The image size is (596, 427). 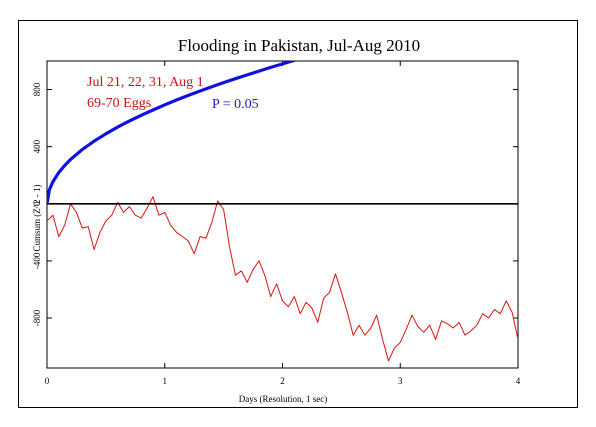 What do you see at coordinates (145, 82) in the screenshot?
I see `annotation-dates: Jul 21, 22, 31, Aug 1` at bounding box center [145, 82].